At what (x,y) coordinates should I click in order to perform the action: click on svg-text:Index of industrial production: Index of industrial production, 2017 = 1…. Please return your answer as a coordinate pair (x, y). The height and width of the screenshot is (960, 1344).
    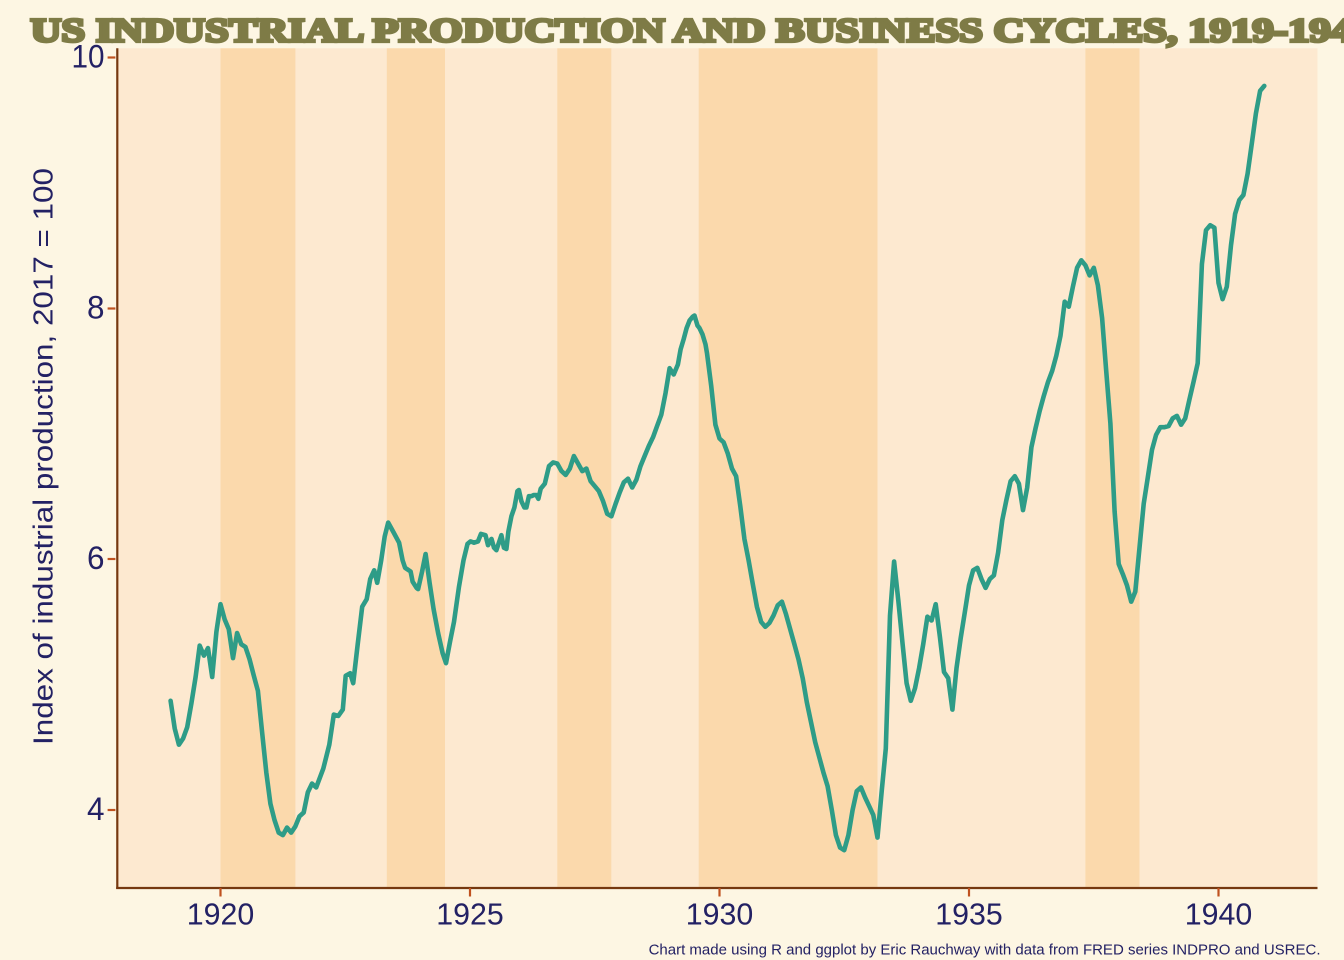
    Looking at the image, I should click on (43, 456).